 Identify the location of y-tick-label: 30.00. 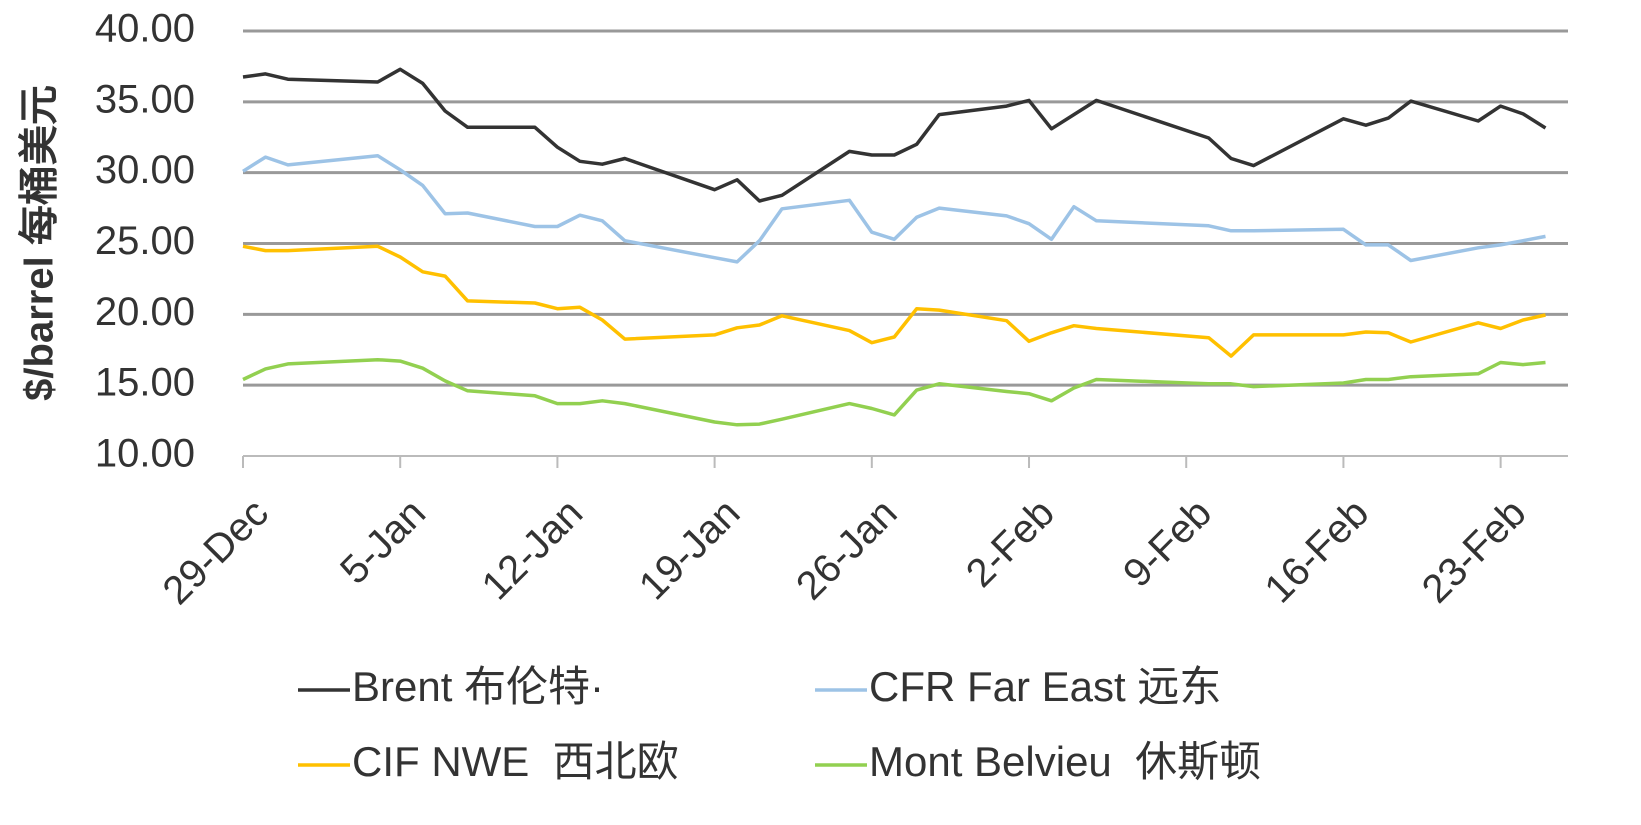
(145, 170).